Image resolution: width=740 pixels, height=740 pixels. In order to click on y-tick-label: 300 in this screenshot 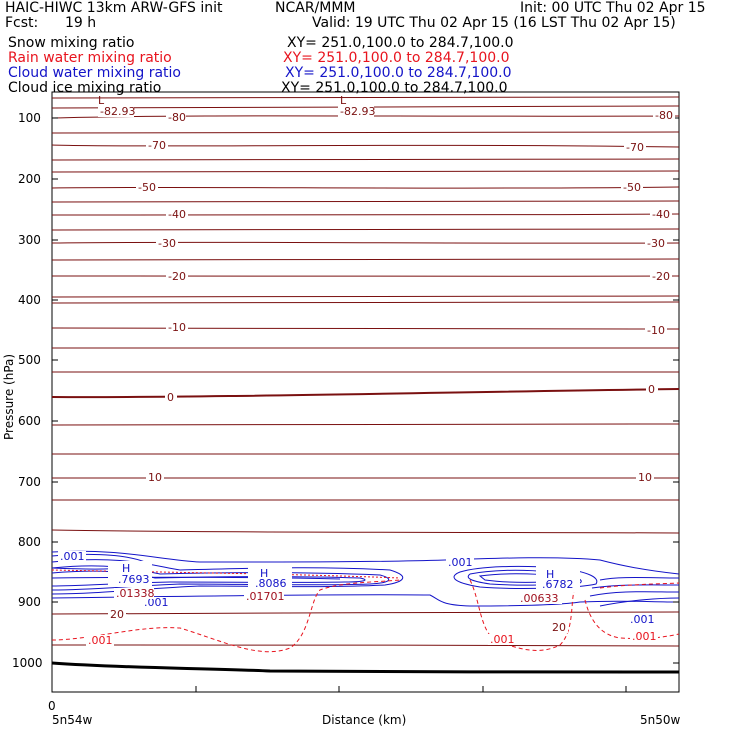, I will do `click(29, 240)`.